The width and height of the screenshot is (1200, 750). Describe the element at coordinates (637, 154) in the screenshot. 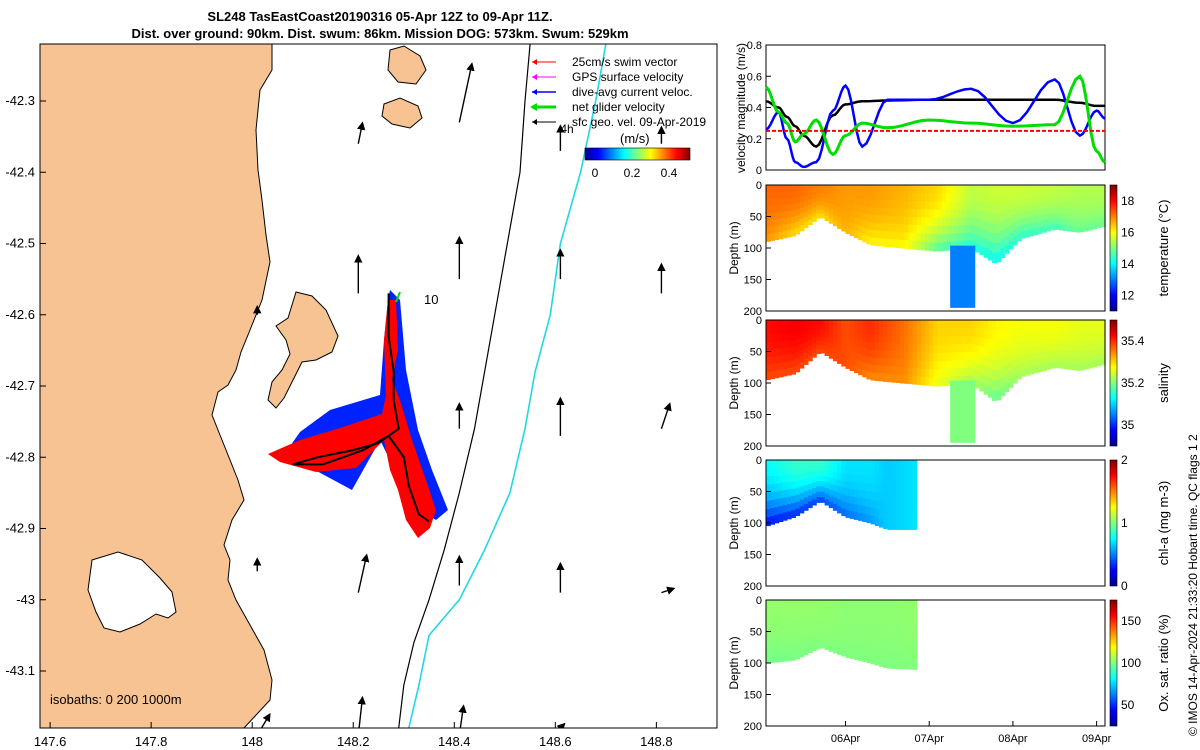

I see `speed-colorbar` at that location.